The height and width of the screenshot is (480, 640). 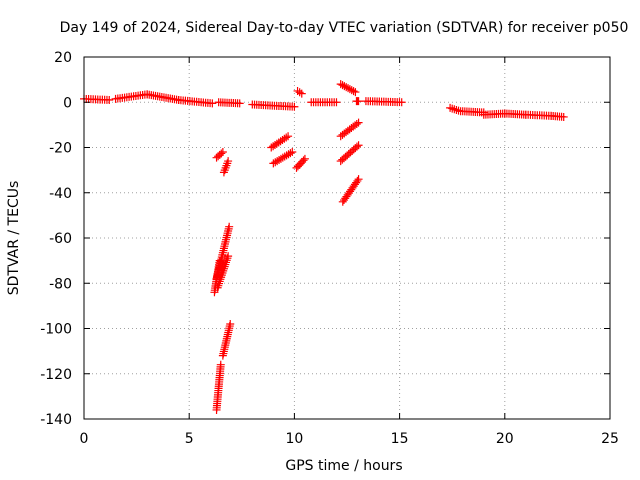 What do you see at coordinates (56, 330) in the screenshot?
I see `y-tick-label: -100` at bounding box center [56, 330].